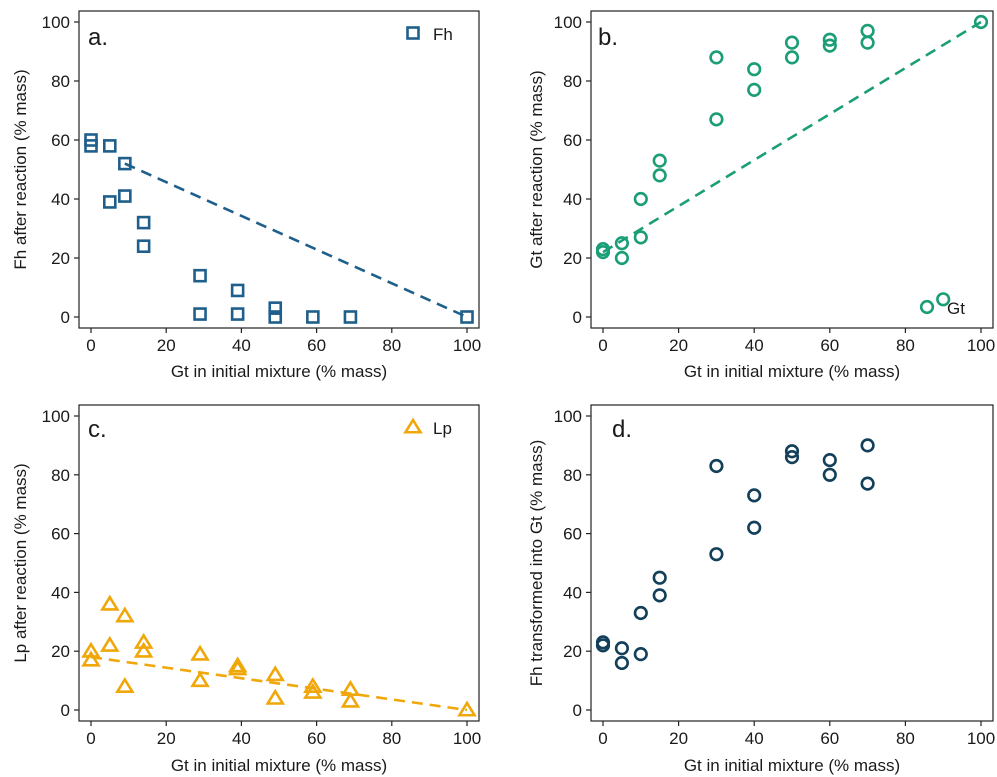  Describe the element at coordinates (429, 34) in the screenshot. I see `legend: Fh` at that location.